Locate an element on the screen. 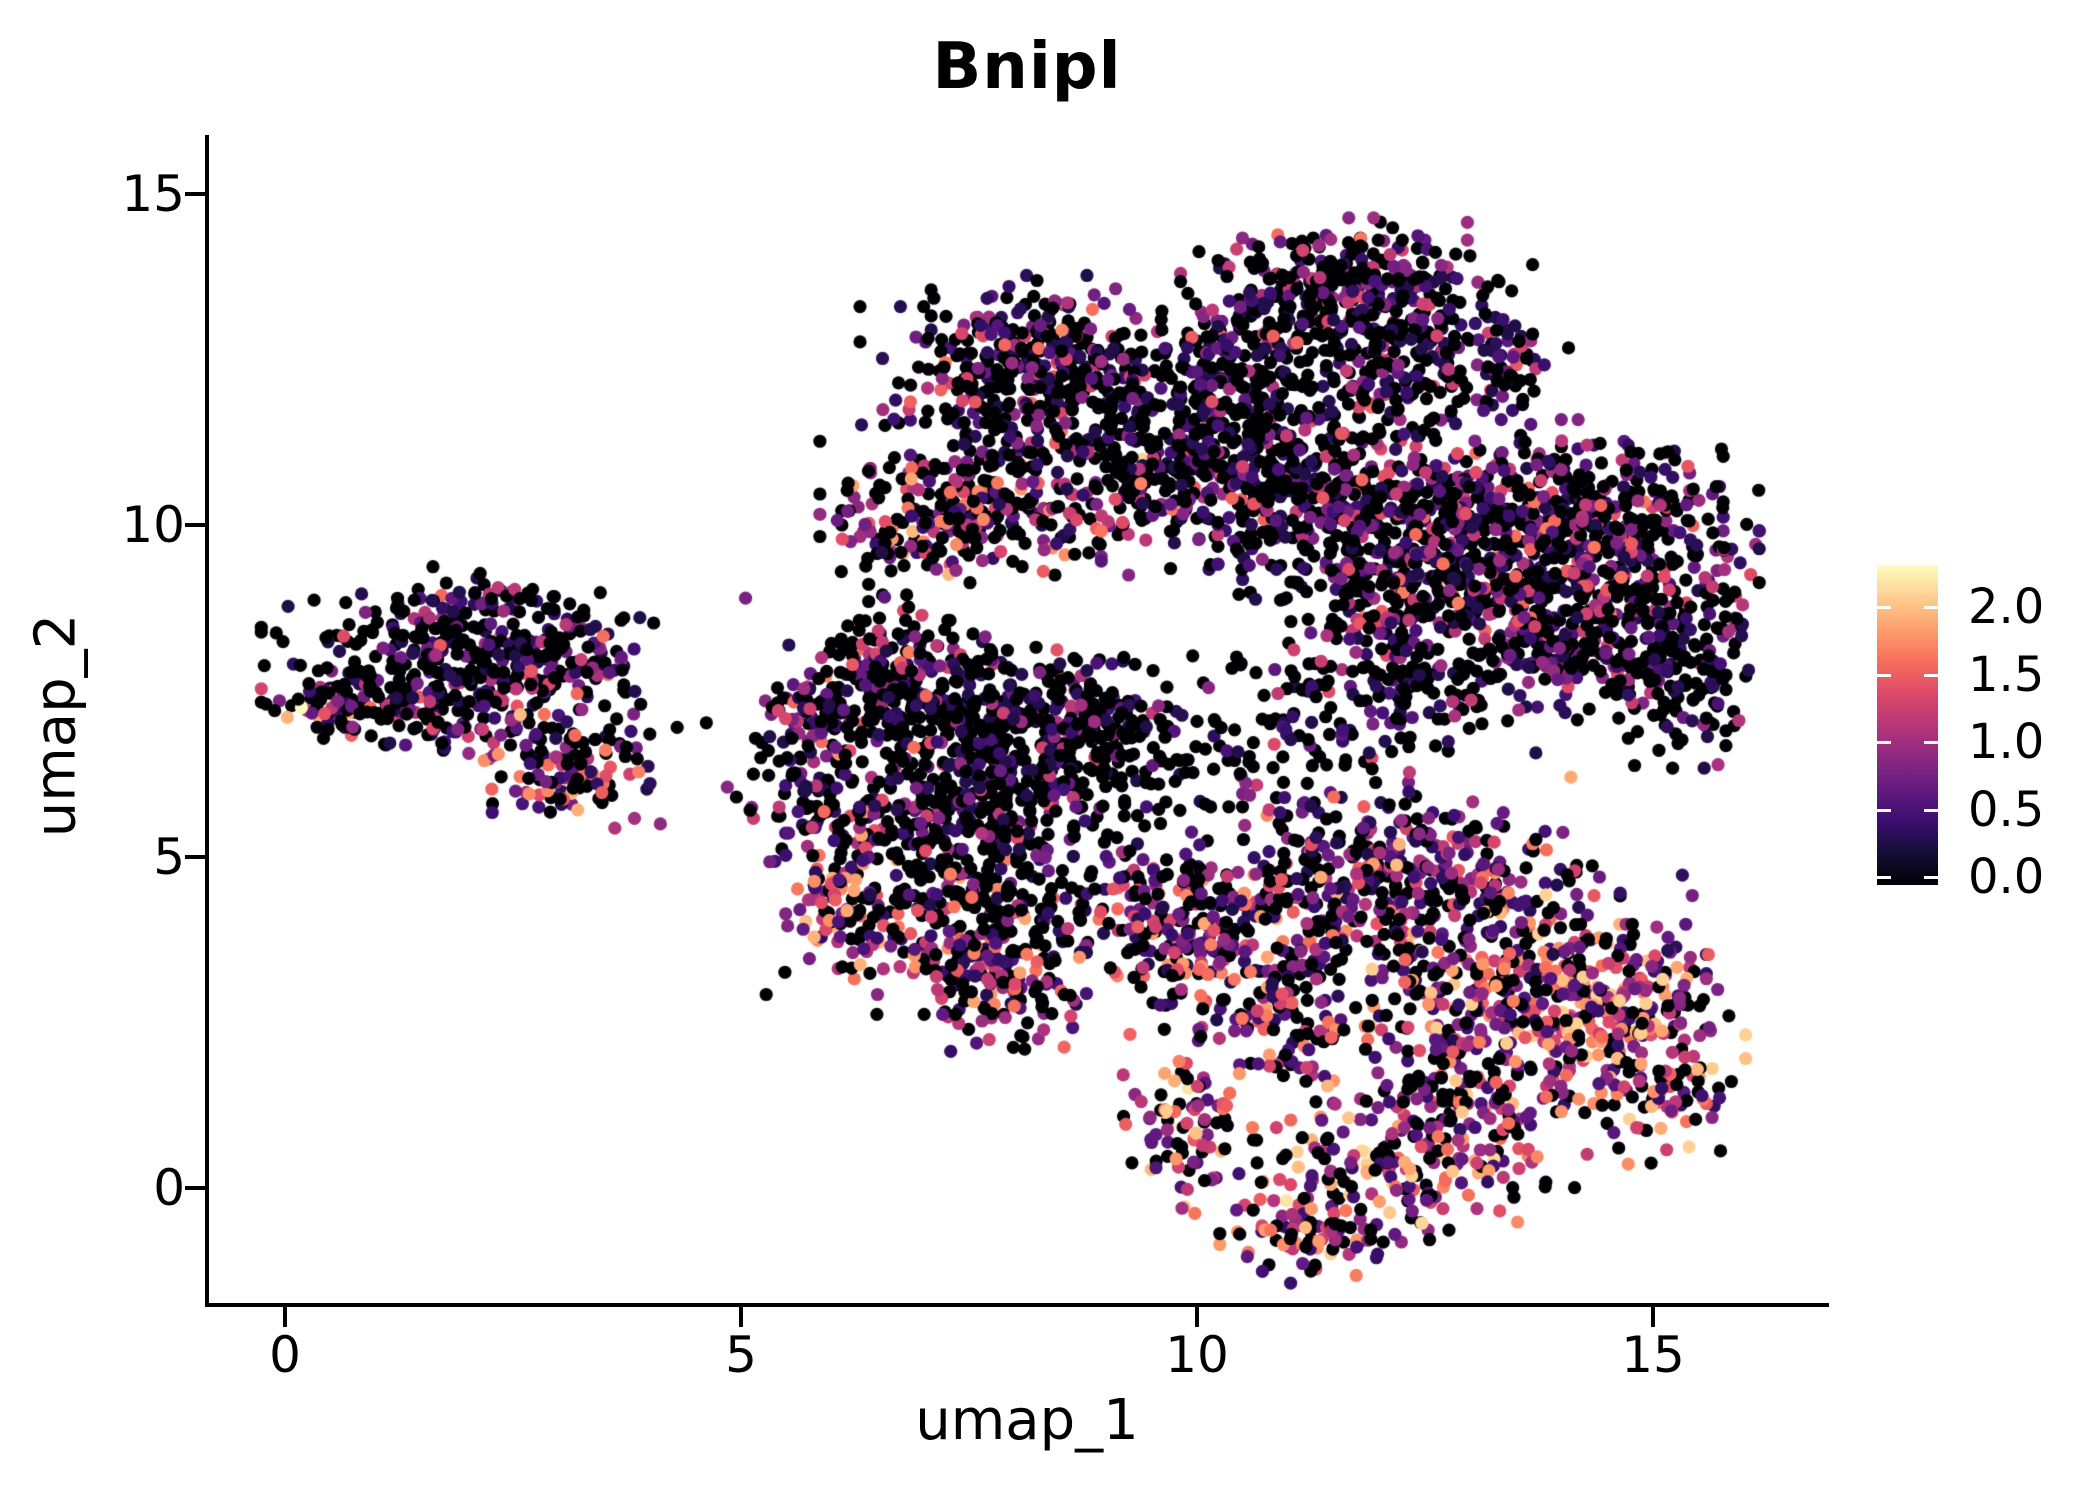 Image resolution: width=2100 pixels, height=1500 pixels. colorbar-tick-label: 2.0 is located at coordinates (2006, 607).